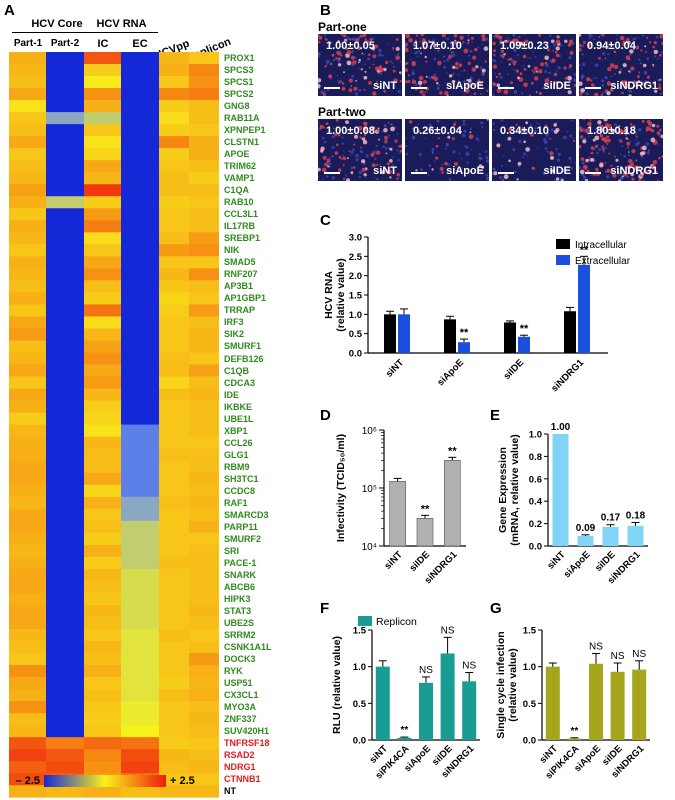  Describe the element at coordinates (448, 630) in the screenshot. I see `significance-mark: NS` at that location.